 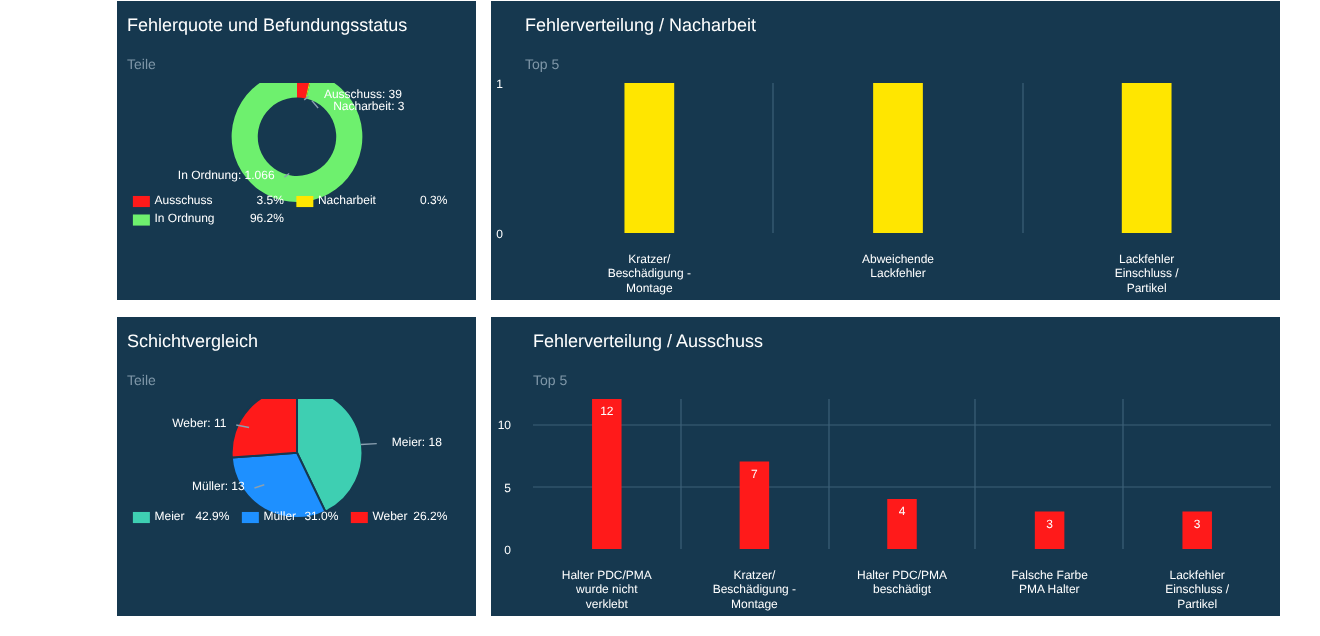 What do you see at coordinates (193, 341) in the screenshot?
I see `chart-title: Schichtvergleich` at bounding box center [193, 341].